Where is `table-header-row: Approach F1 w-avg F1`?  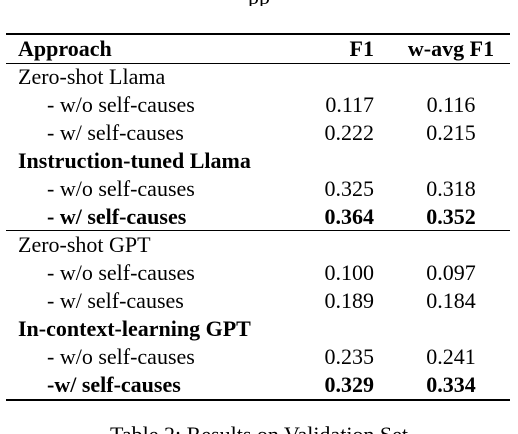 table-header-row: Approach F1 w-avg F1 is located at coordinates (259, 49).